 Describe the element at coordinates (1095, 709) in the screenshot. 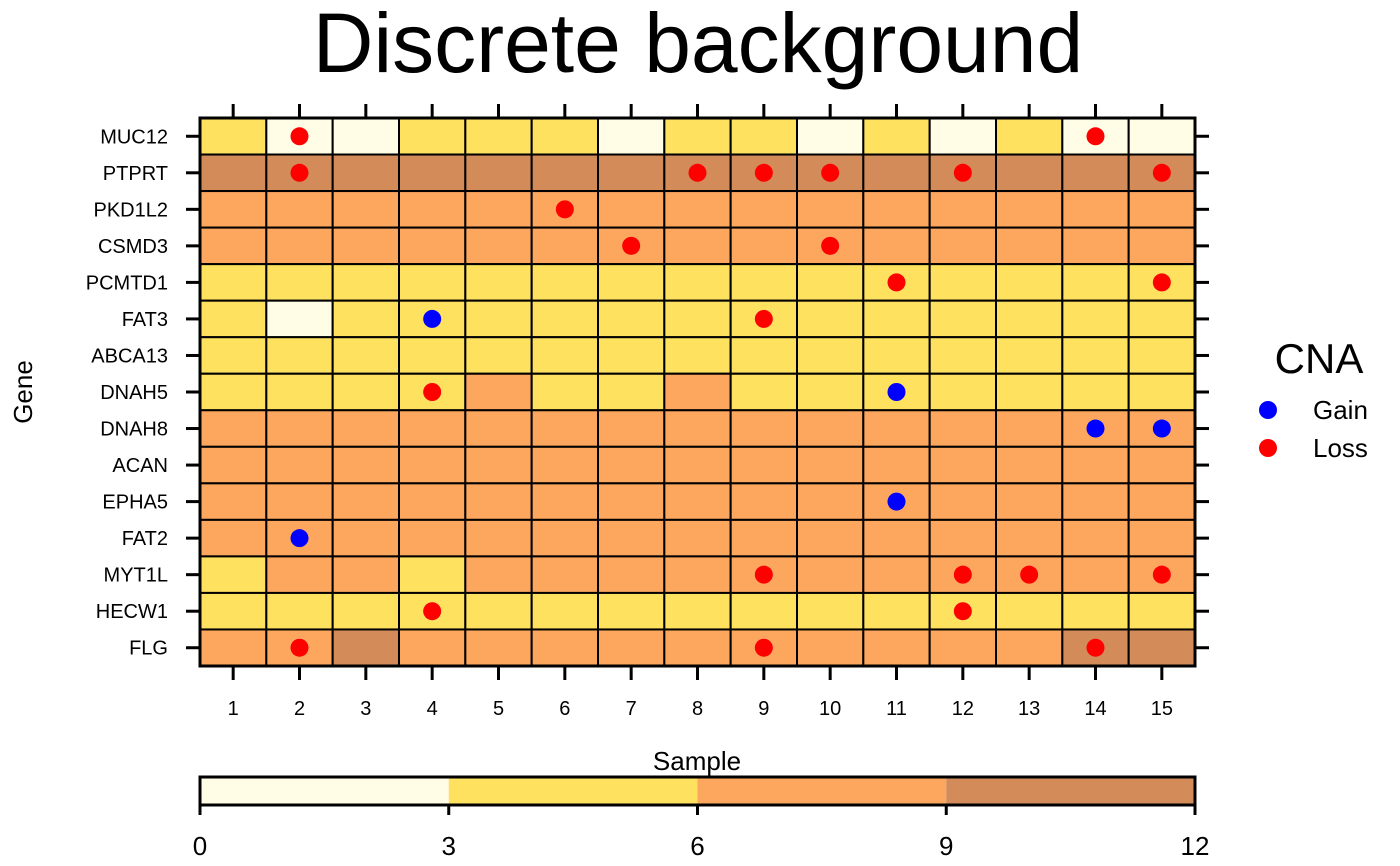

I see `sample-label: 14` at that location.